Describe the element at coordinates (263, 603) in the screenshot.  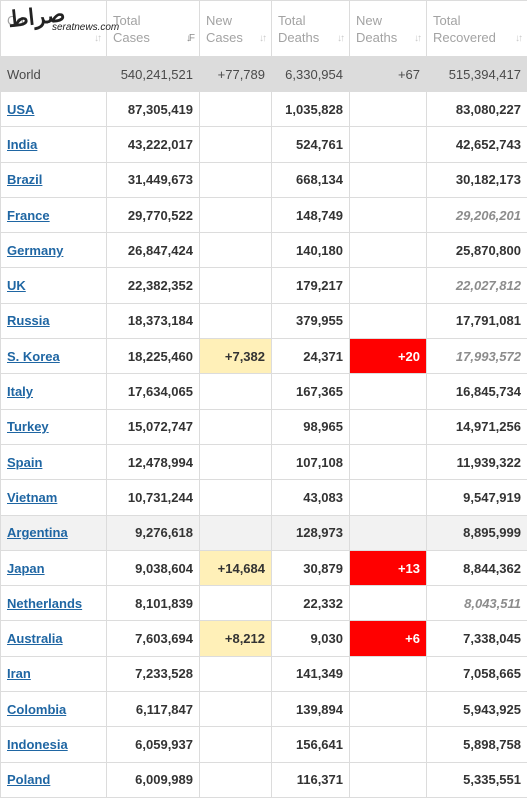
I see `table-row: Netherlands 8,101,839 22,332 8,043,511` at that location.